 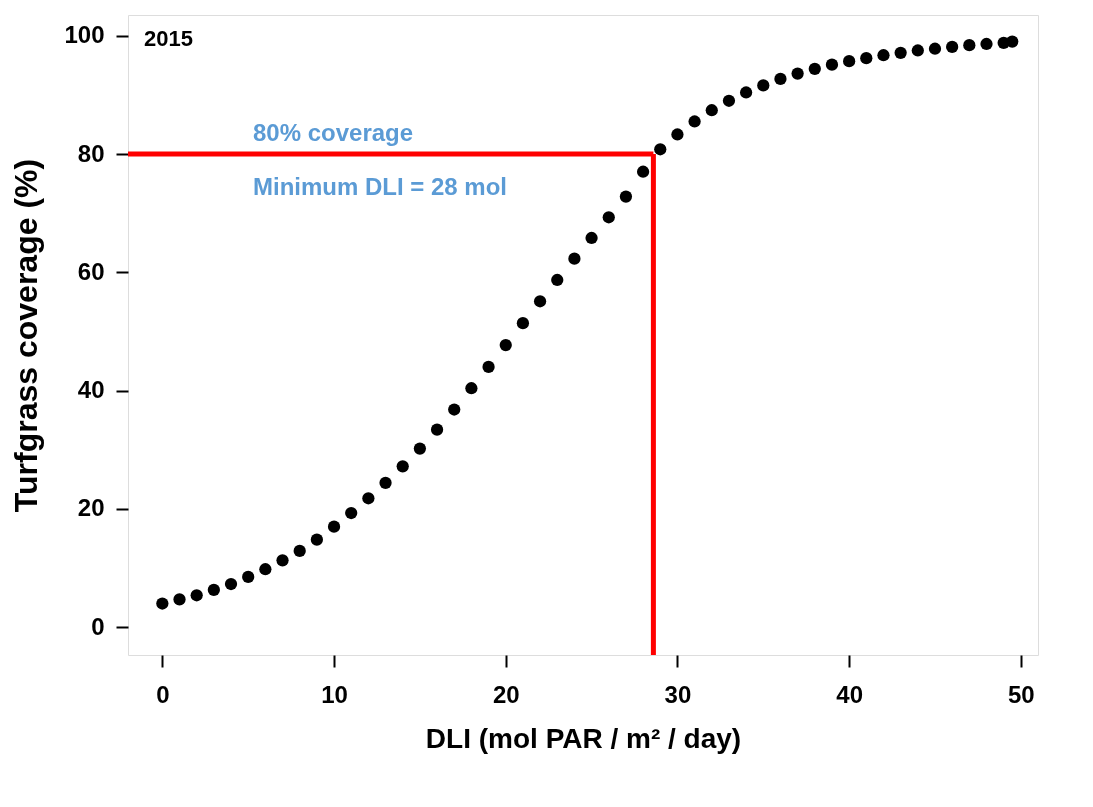 What do you see at coordinates (583, 738) in the screenshot?
I see `x-axis-title: DLI (mol PAR / m² / day)` at bounding box center [583, 738].